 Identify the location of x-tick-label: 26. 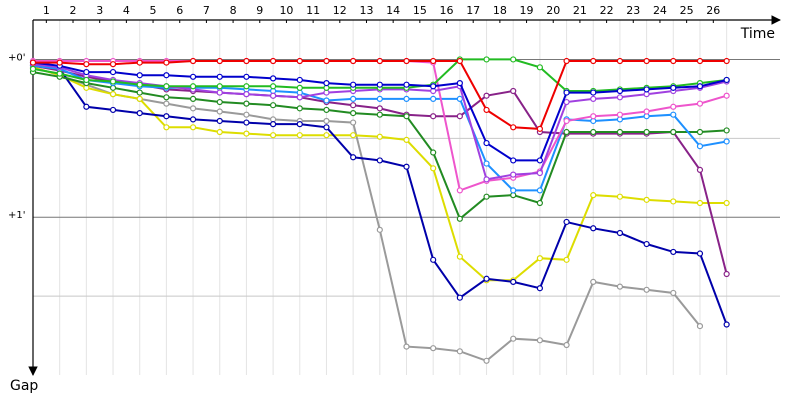
(713, 10).